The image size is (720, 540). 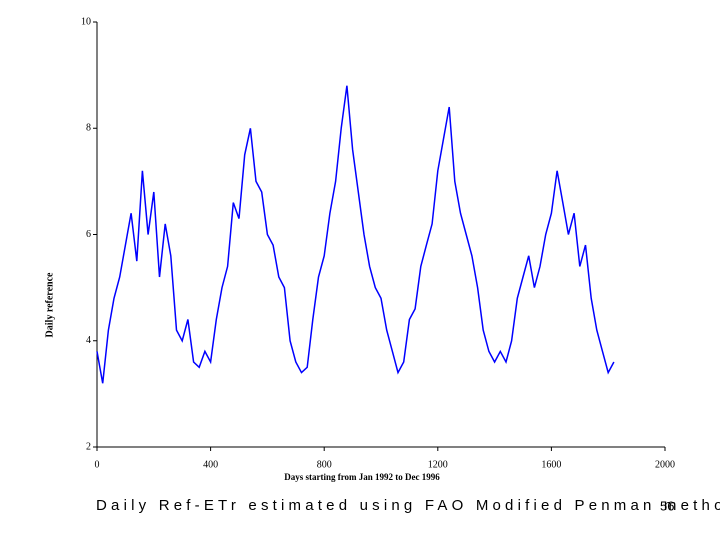 I want to click on x-tick-label: 1600, so click(x=551, y=464).